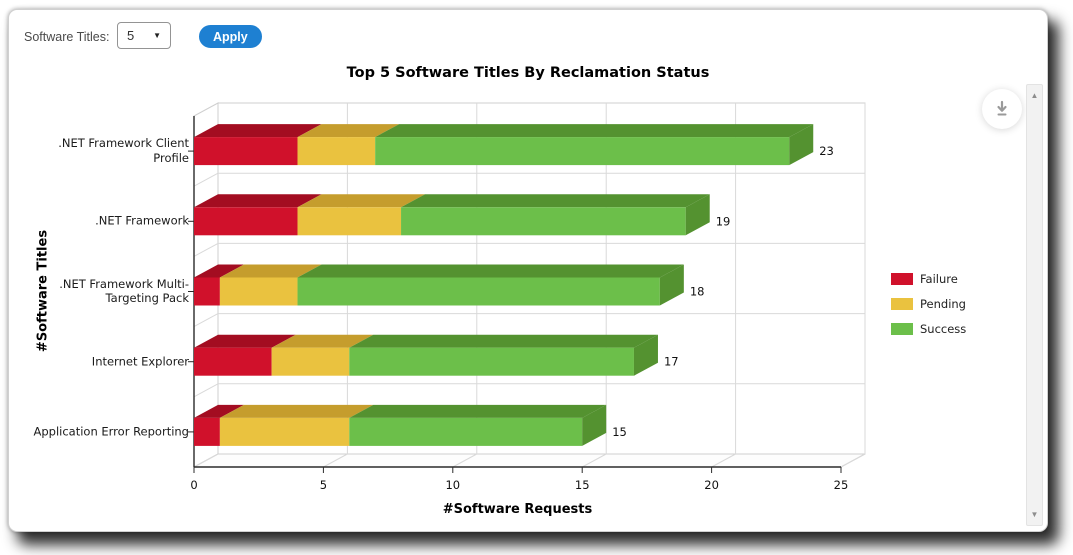 The image size is (1073, 555). What do you see at coordinates (157, 35) in the screenshot?
I see `chevron-down-icon: ▼` at bounding box center [157, 35].